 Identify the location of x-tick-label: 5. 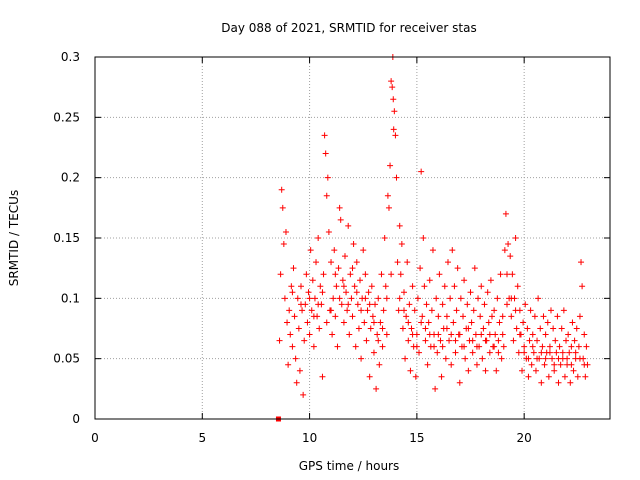
(202, 438).